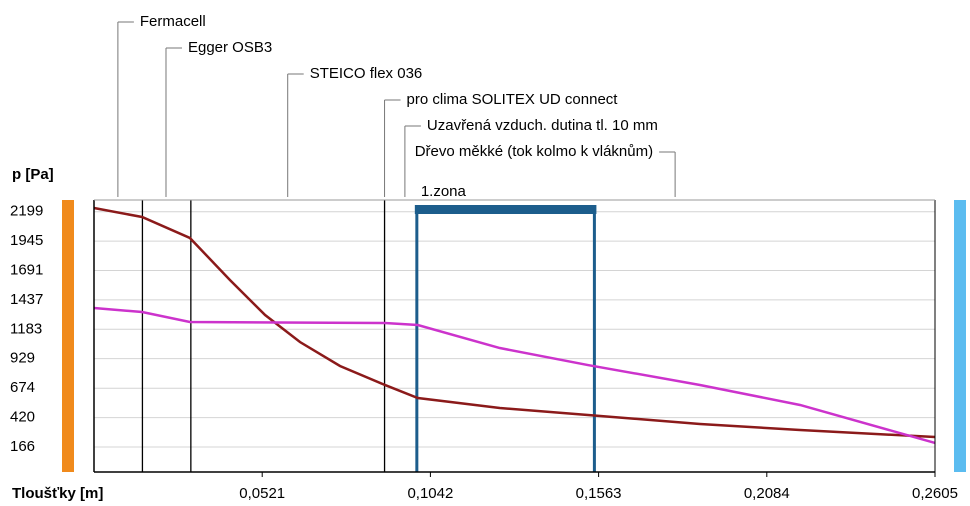 This screenshot has height=506, width=970. What do you see at coordinates (444, 191) in the screenshot?
I see `zone-label: 1.zona` at bounding box center [444, 191].